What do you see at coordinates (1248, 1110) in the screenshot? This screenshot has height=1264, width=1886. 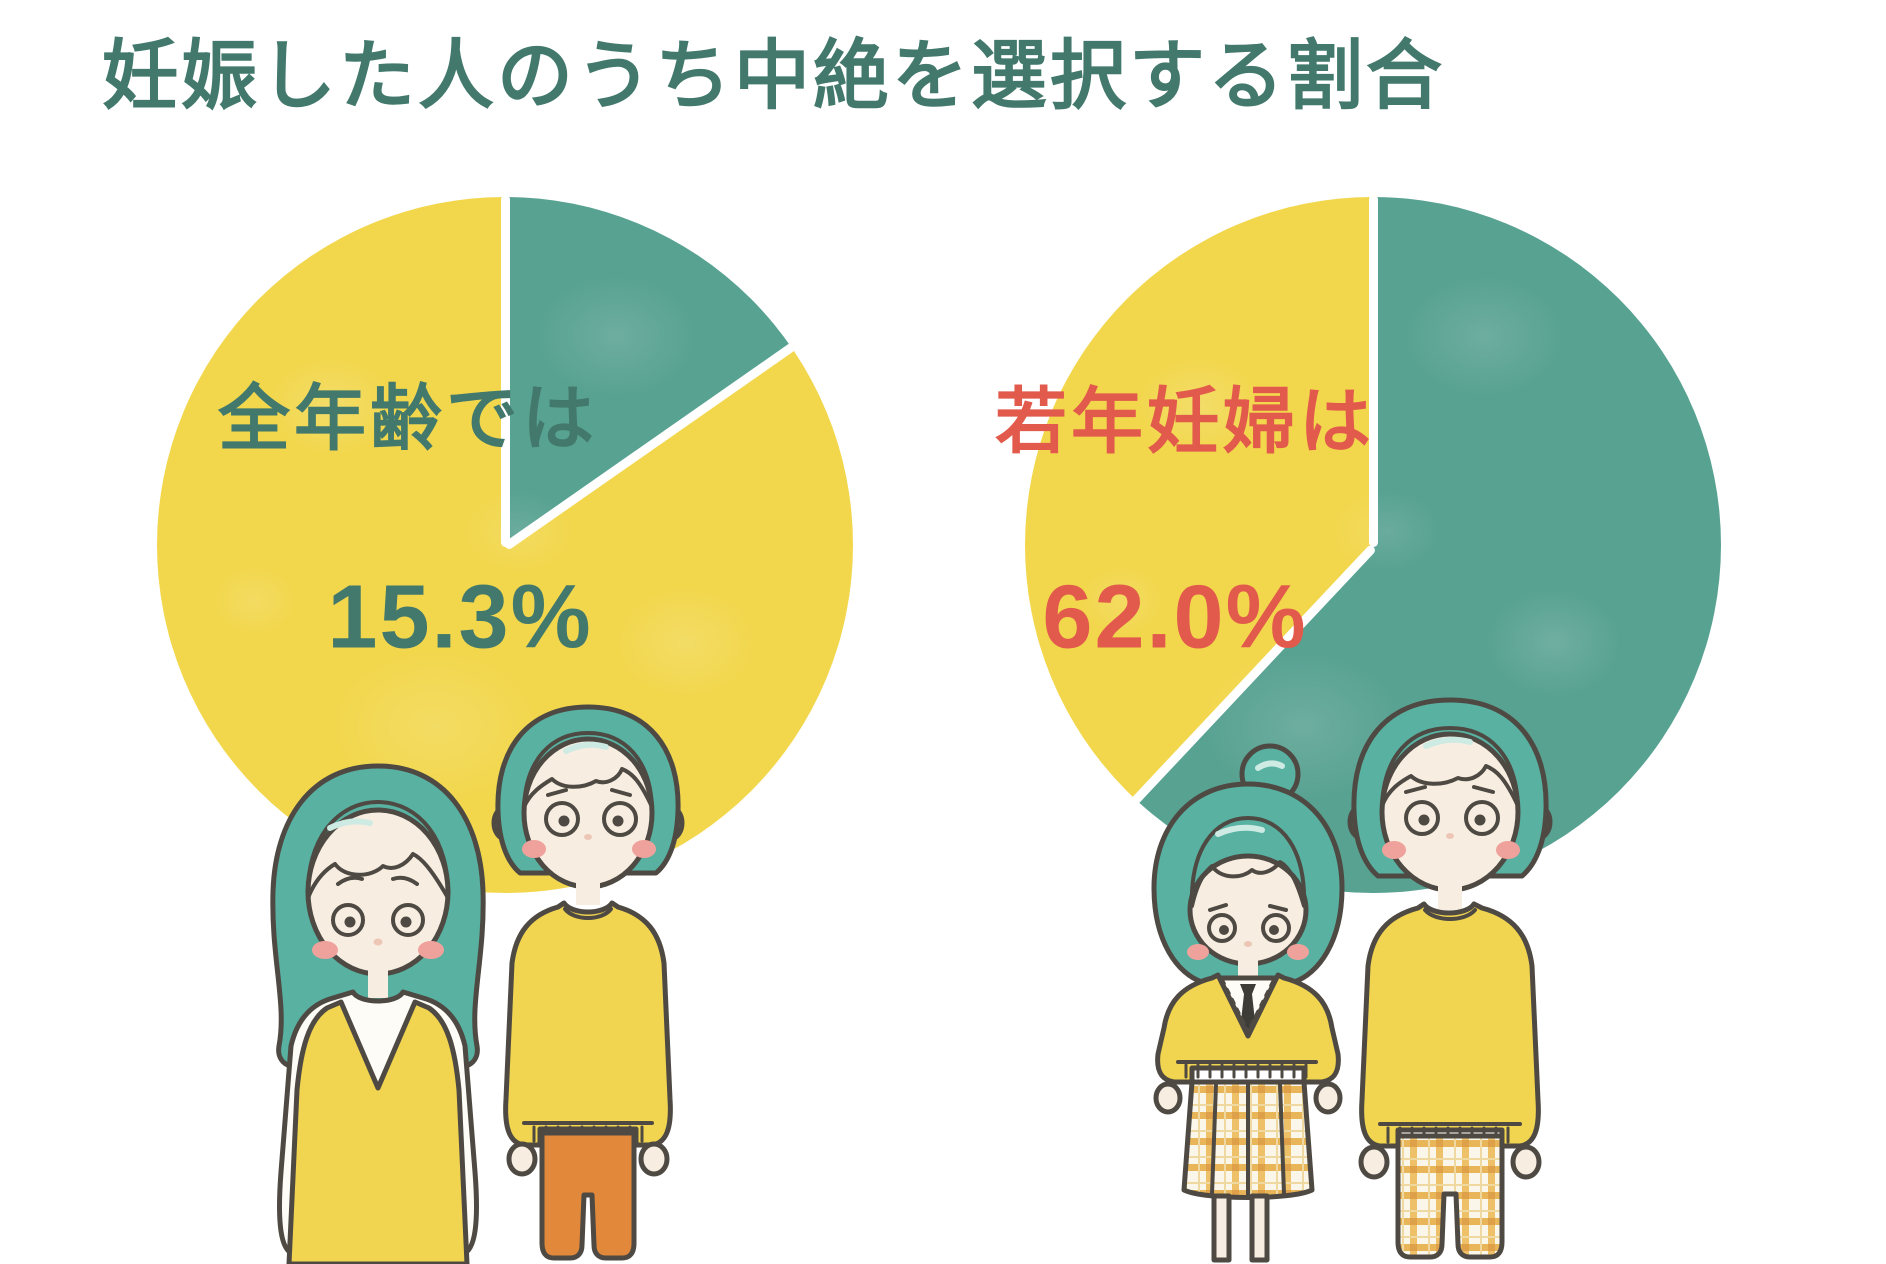 I see `girl-right-body` at bounding box center [1248, 1110].